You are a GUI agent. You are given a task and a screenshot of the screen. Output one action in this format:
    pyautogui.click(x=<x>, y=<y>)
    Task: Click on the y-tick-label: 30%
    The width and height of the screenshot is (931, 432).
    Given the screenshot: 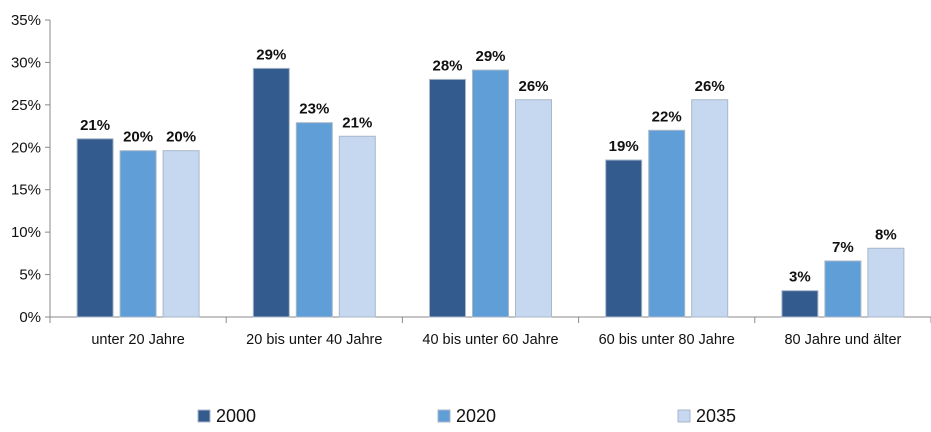 What is the action you would take?
    pyautogui.click(x=26, y=62)
    